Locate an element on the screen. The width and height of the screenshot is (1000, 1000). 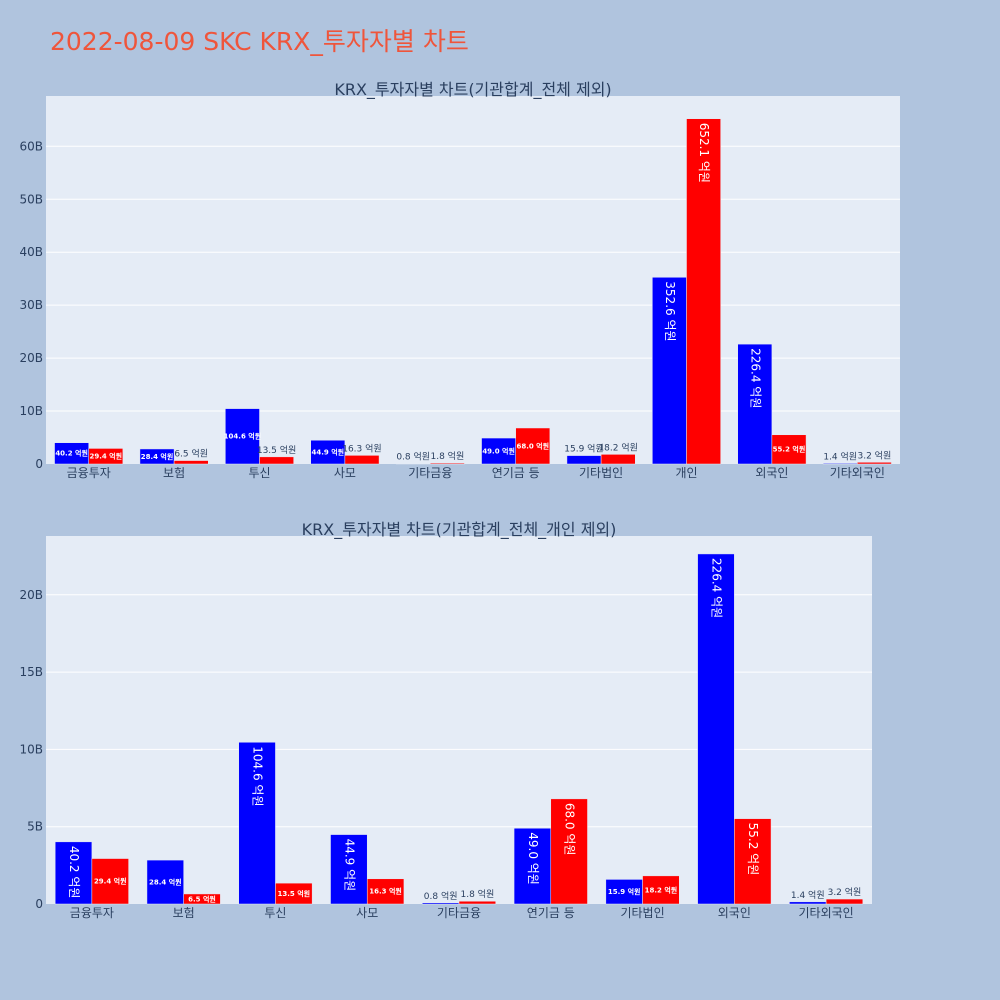
y-tick-label: 0 is located at coordinates (39, 464).